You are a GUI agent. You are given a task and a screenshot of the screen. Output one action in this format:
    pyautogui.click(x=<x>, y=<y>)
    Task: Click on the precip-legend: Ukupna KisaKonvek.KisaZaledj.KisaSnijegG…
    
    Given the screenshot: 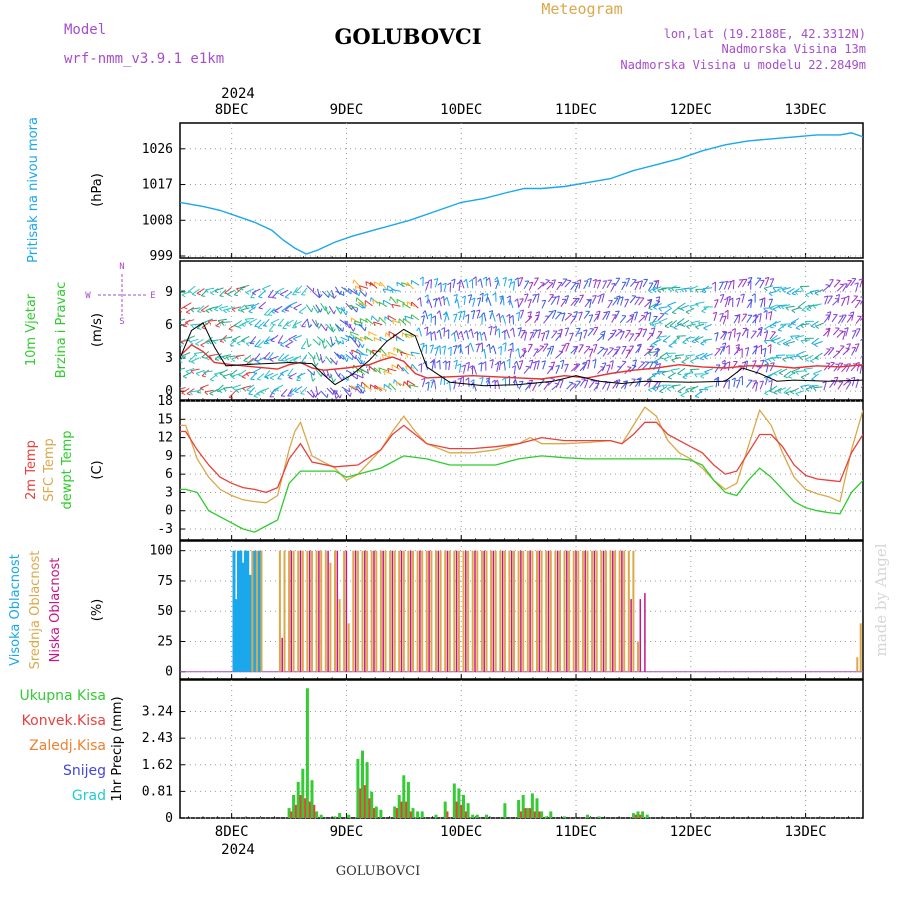 What is the action you would take?
    pyautogui.click(x=62, y=746)
    